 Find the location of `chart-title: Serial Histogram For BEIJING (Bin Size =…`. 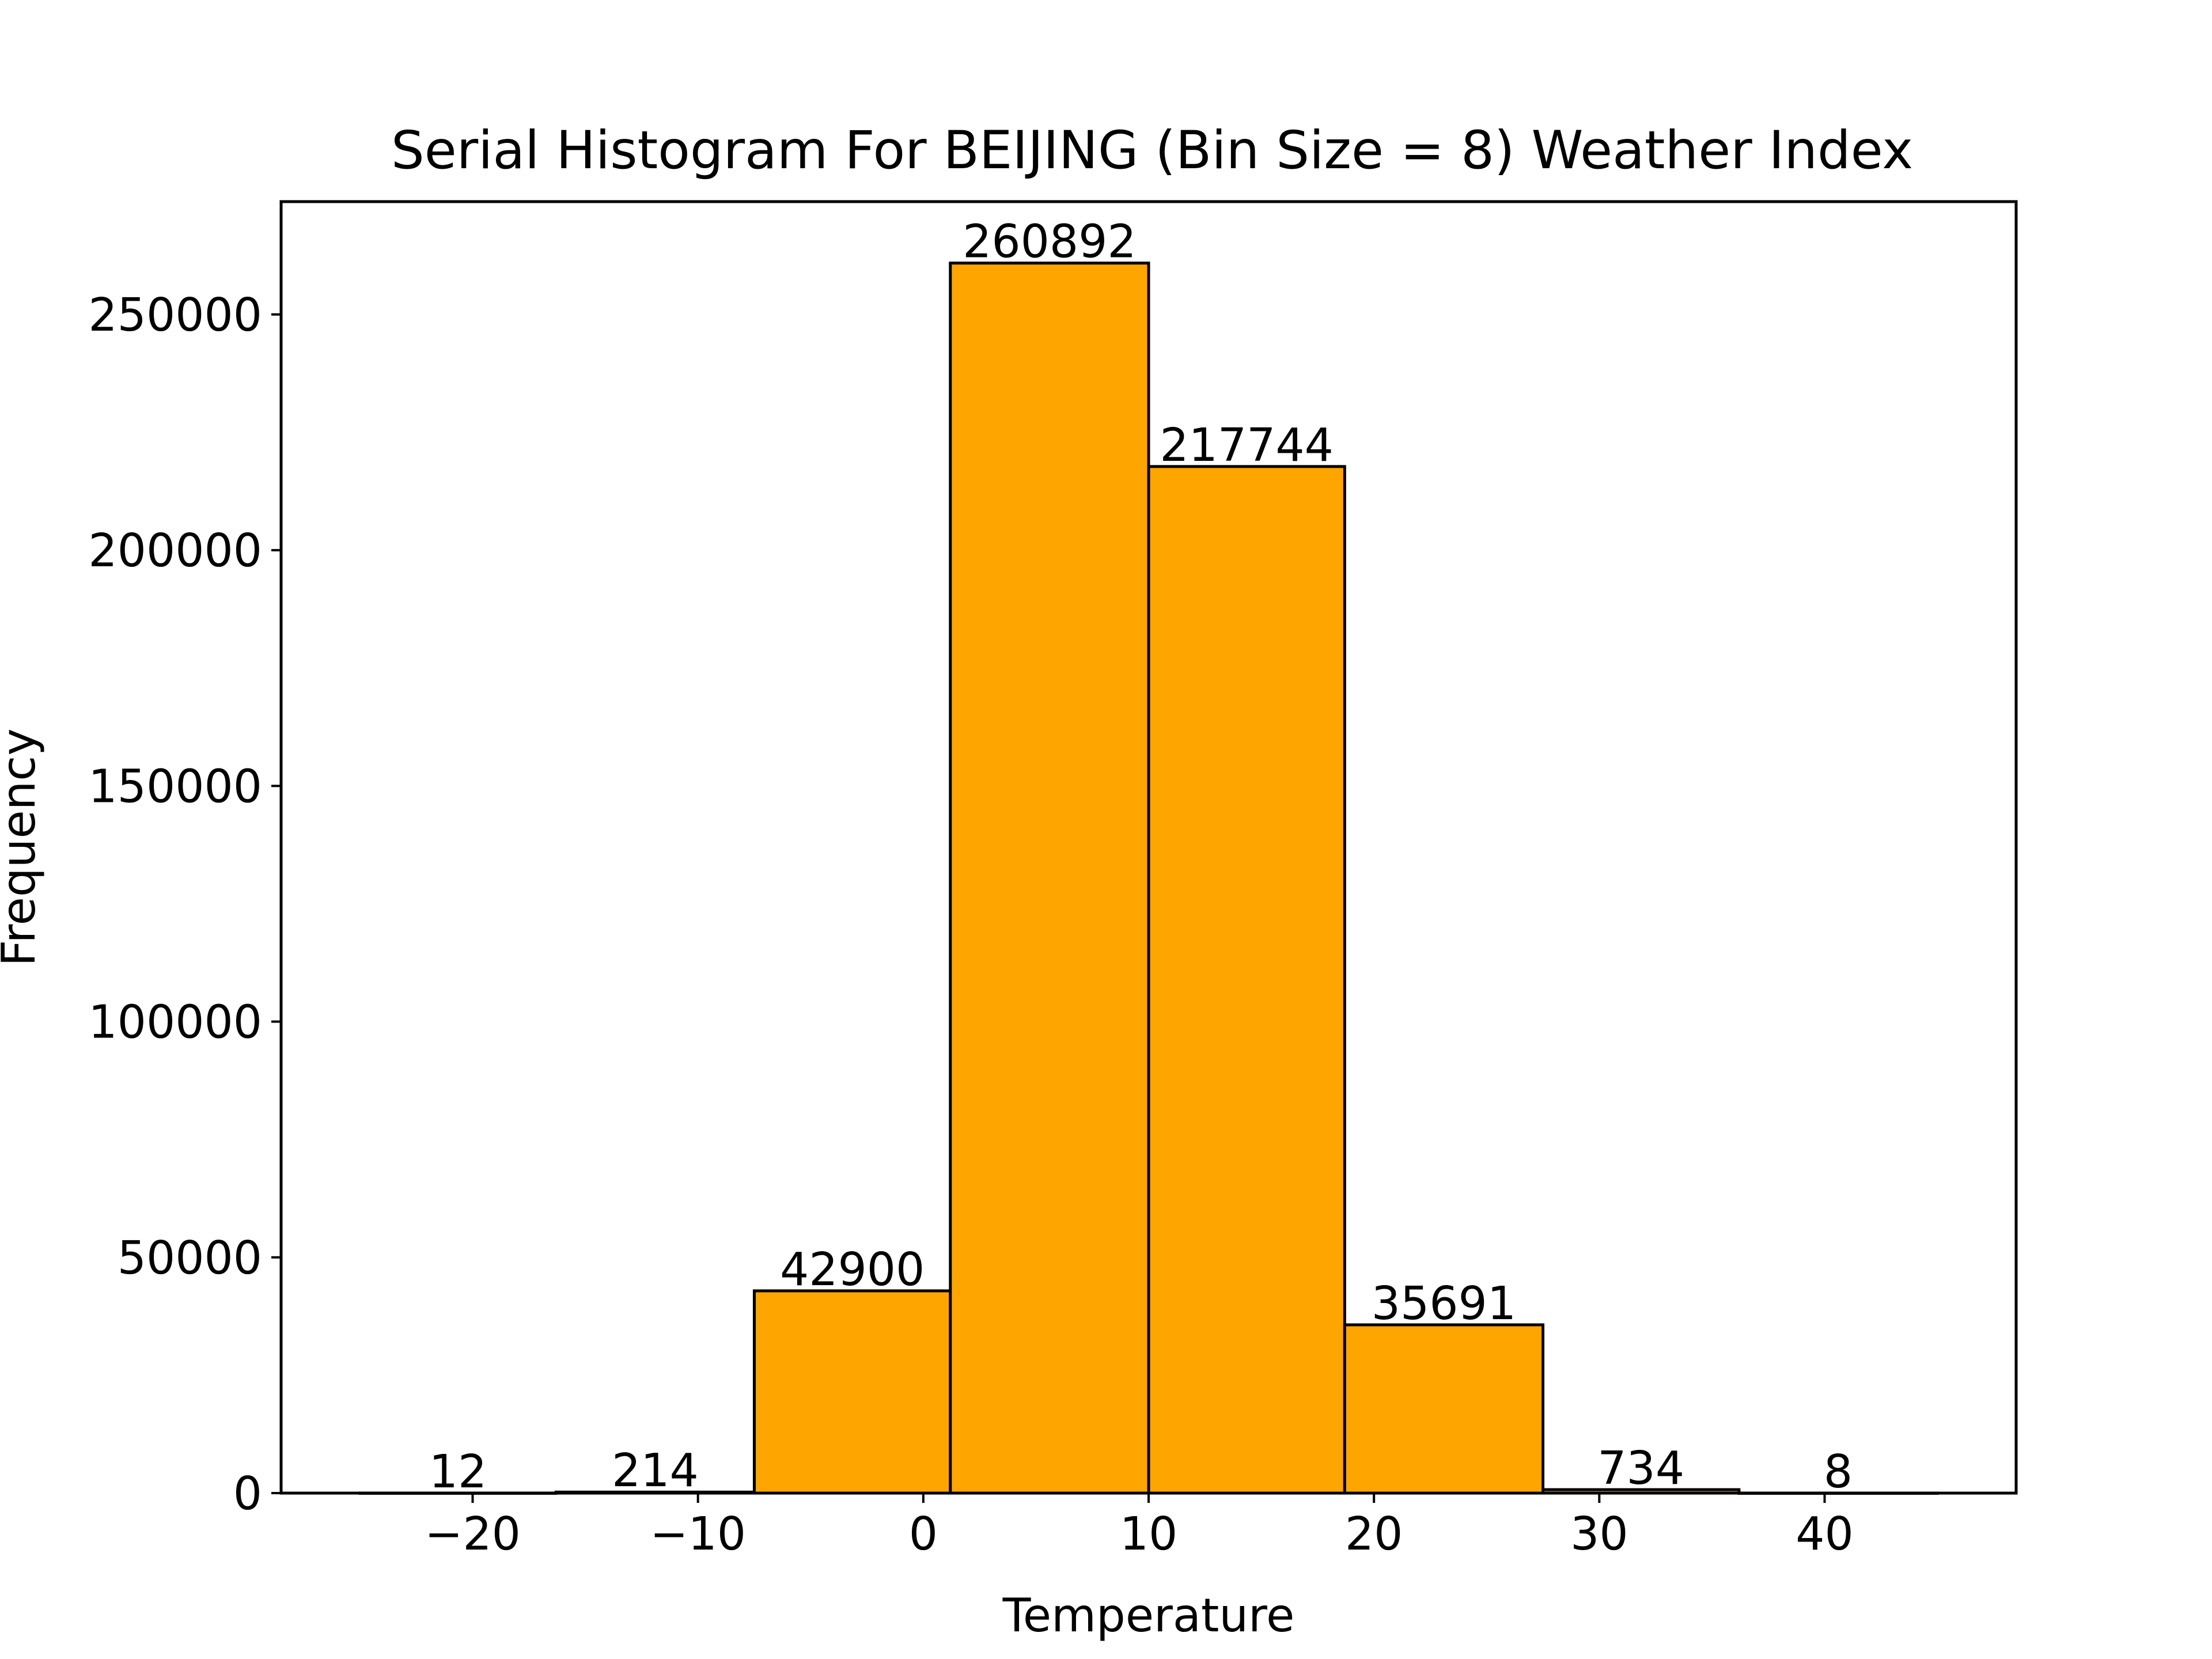

chart-title: Serial Histogram For BEIJING (Bin Size =… is located at coordinates (1152, 150).